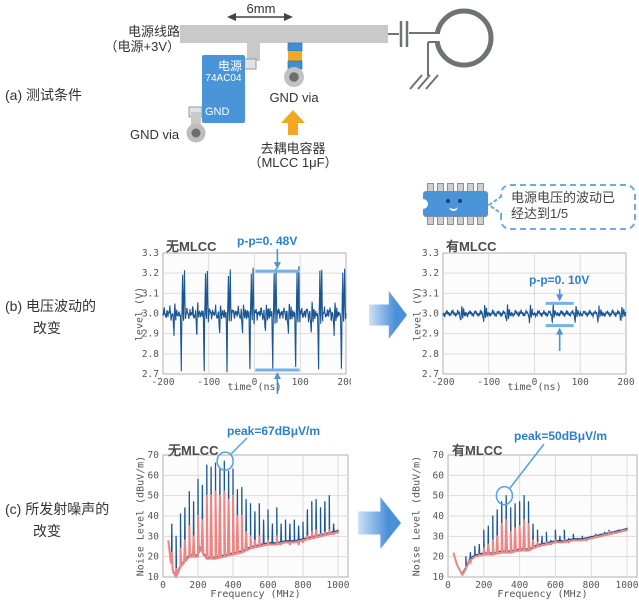 The width and height of the screenshot is (639, 610). What do you see at coordinates (231, 17) in the screenshot?
I see `dimension-arrowhead-left` at bounding box center [231, 17].